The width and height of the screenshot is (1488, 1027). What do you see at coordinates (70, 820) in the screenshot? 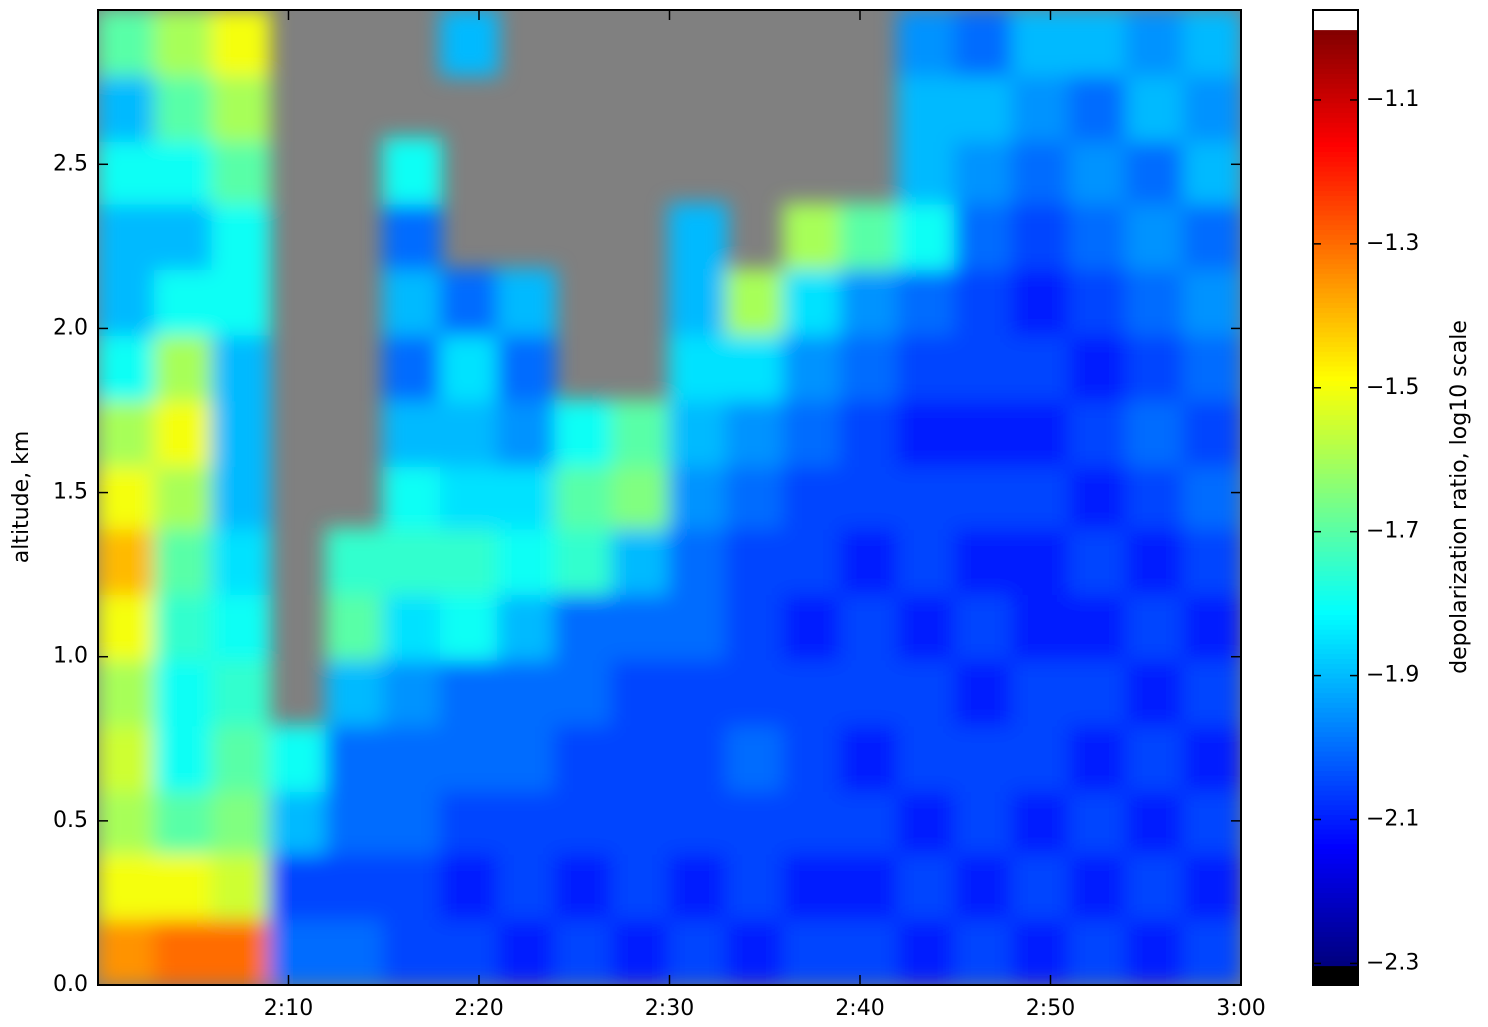
I see `y-tick-label: 0.5` at bounding box center [70, 820].